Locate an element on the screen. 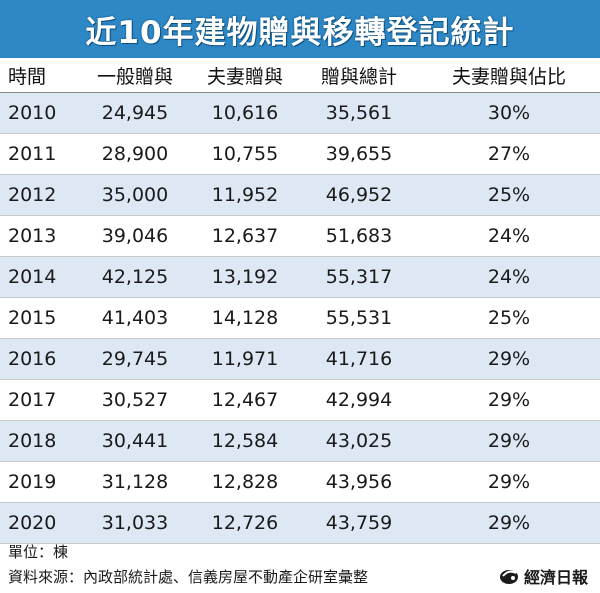 This screenshot has width=600, height=593. cell-year: 2013 is located at coordinates (40, 236).